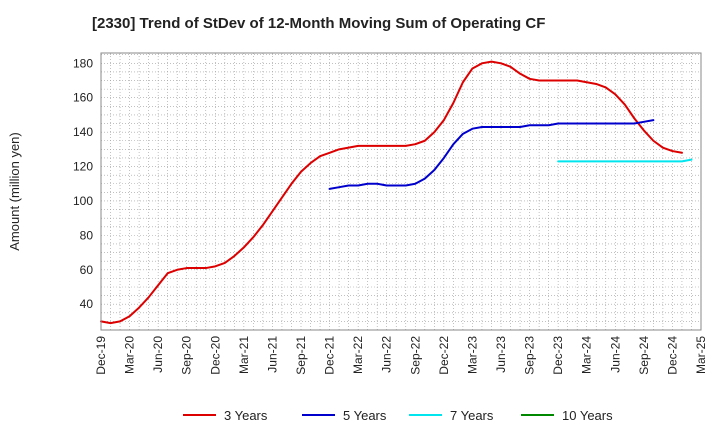 This screenshot has height=440, width=720. Describe the element at coordinates (215, 355) in the screenshot. I see `x-tick-label: Dec-20` at that location.